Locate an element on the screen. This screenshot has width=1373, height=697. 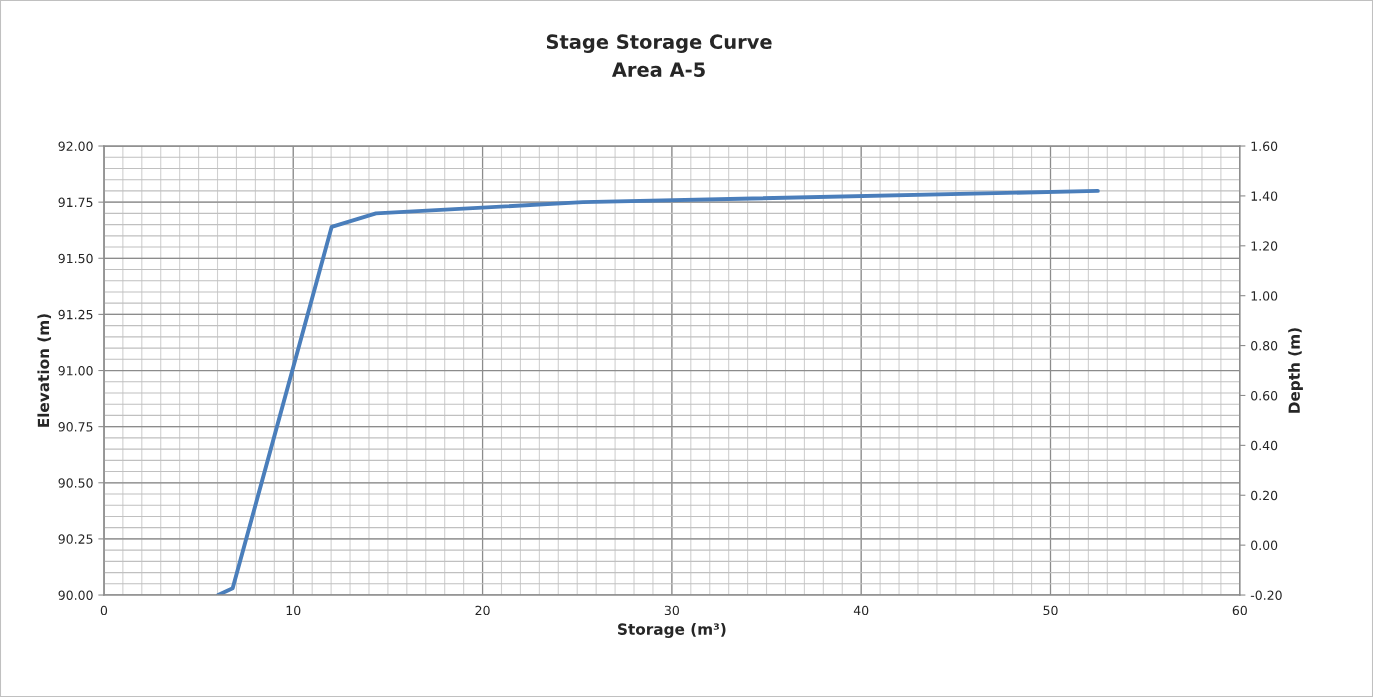
y-tick-label: 92.00 is located at coordinates (75, 146).